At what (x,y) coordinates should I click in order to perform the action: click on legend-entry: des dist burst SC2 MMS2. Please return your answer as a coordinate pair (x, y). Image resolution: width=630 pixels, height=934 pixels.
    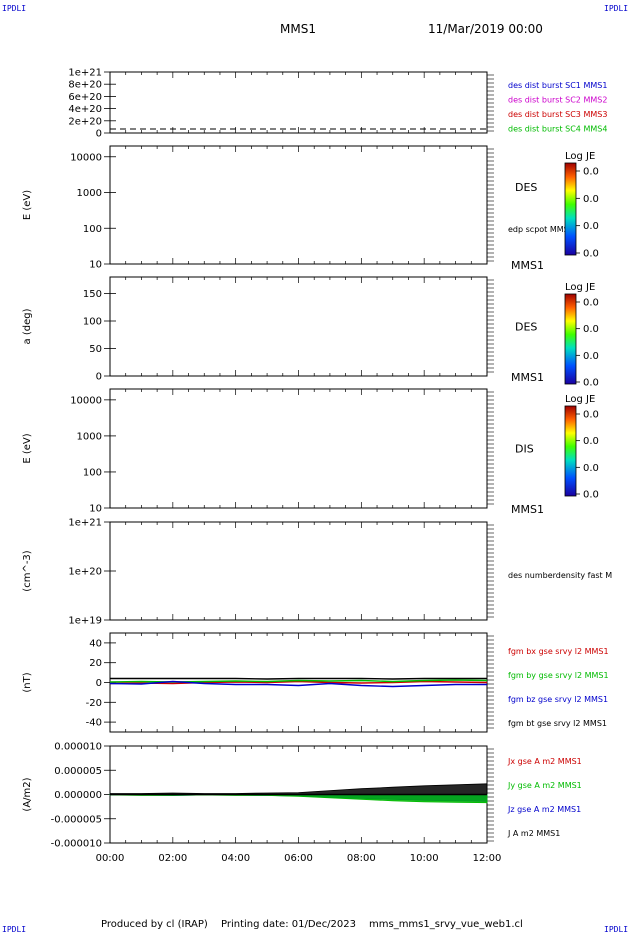
    Looking at the image, I should click on (557, 100).